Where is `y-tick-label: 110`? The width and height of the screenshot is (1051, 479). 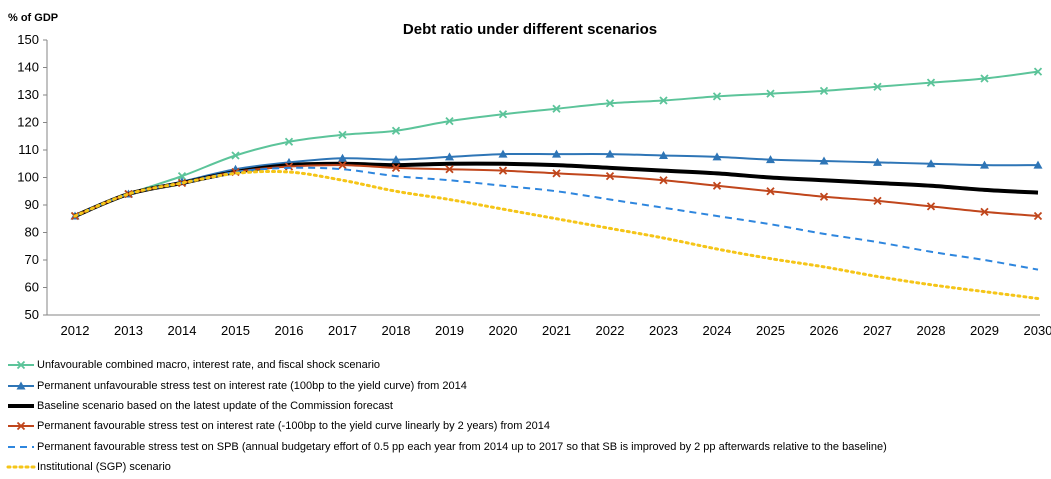 y-tick-label: 110 is located at coordinates (28, 149).